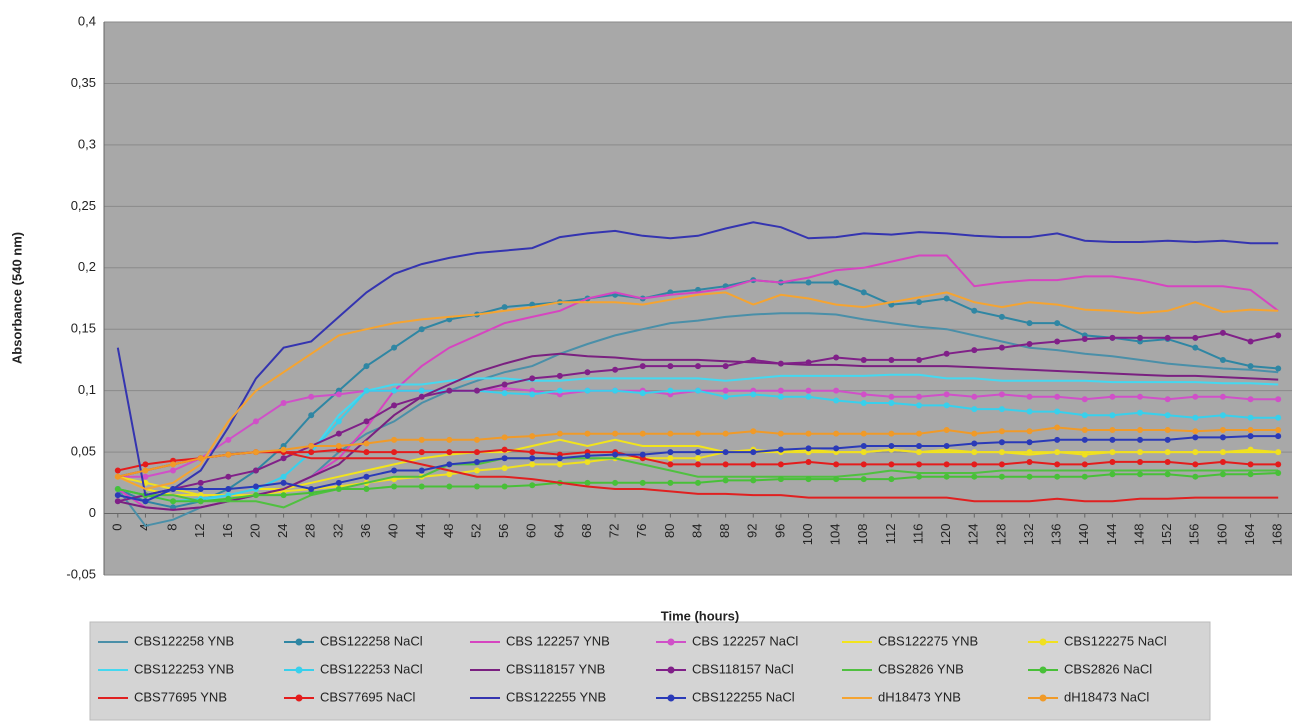 The height and width of the screenshot is (726, 1298). Describe the element at coordinates (921, 668) in the screenshot. I see `legend-label: CBS2826 YNB` at that location.